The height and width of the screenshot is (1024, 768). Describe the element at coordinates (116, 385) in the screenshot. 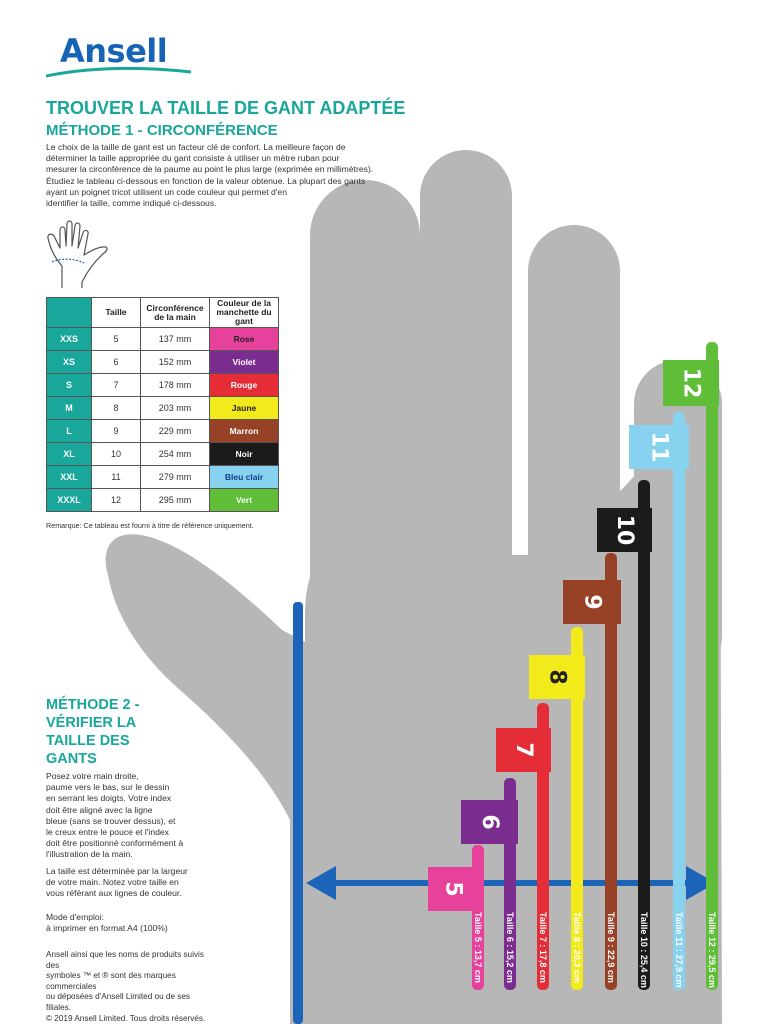

I see `taille-cell: 7` at that location.